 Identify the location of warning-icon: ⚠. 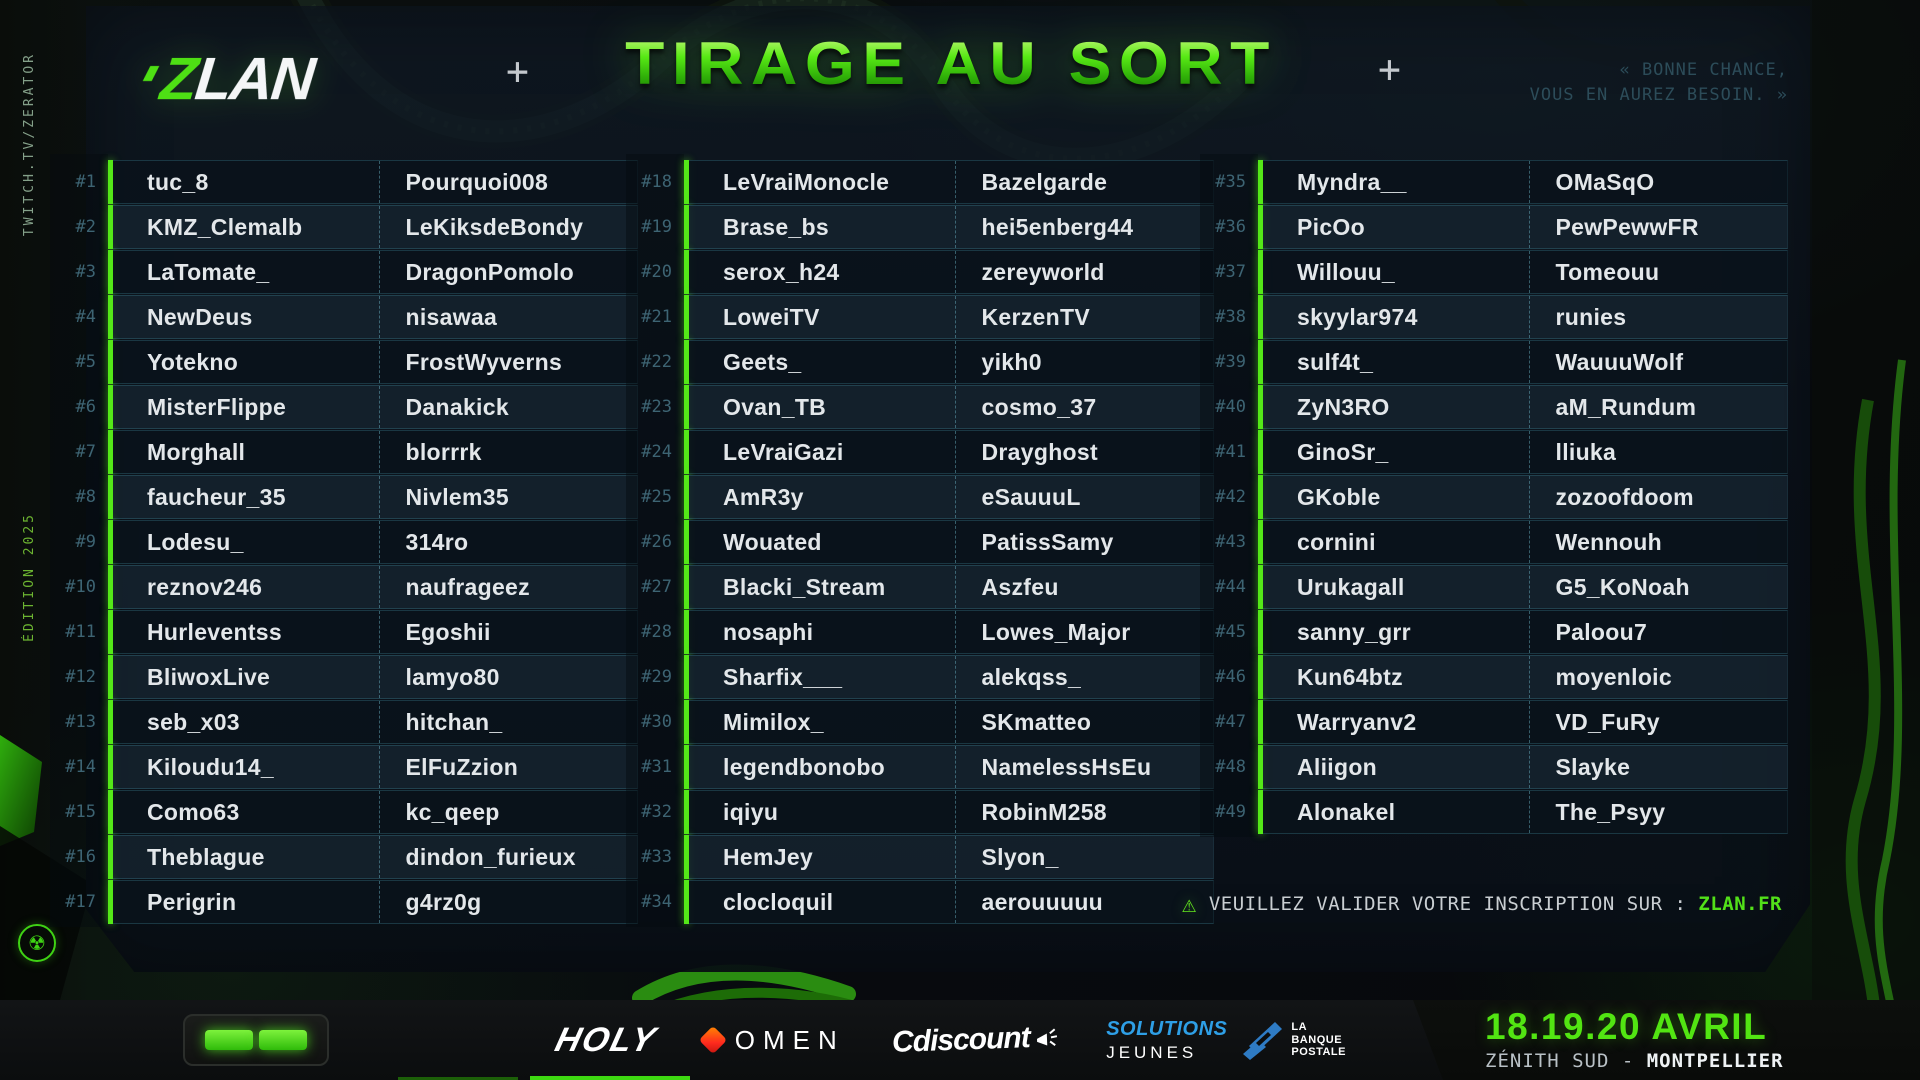
(1189, 904).